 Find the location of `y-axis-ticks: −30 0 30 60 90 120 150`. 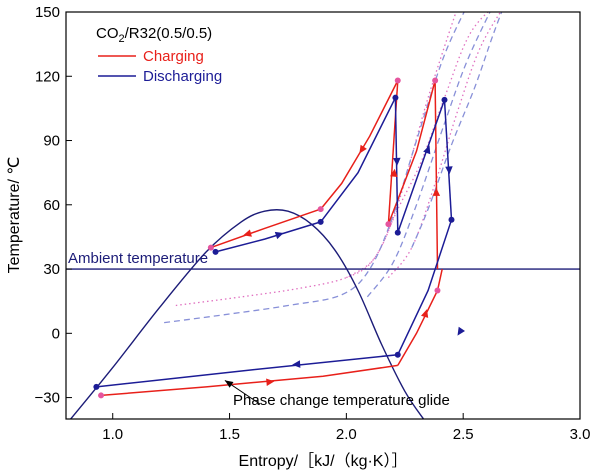

y-axis-ticks: −30 0 30 60 90 120 150 is located at coordinates (53, 205).